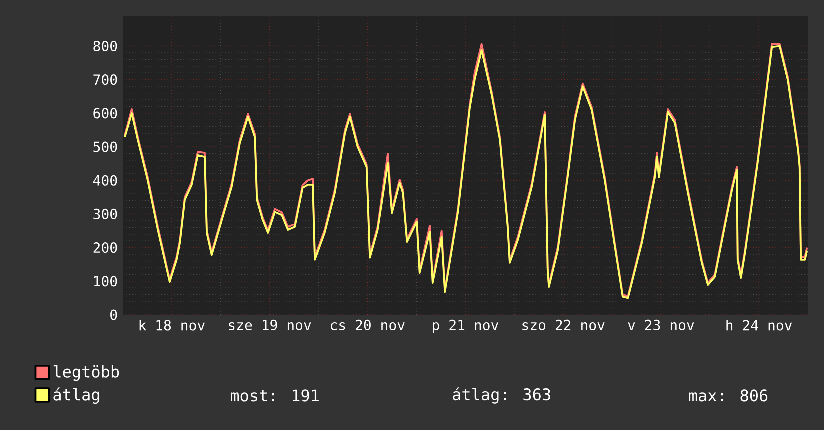  I want to click on y-tick-label: 300, so click(106, 214).